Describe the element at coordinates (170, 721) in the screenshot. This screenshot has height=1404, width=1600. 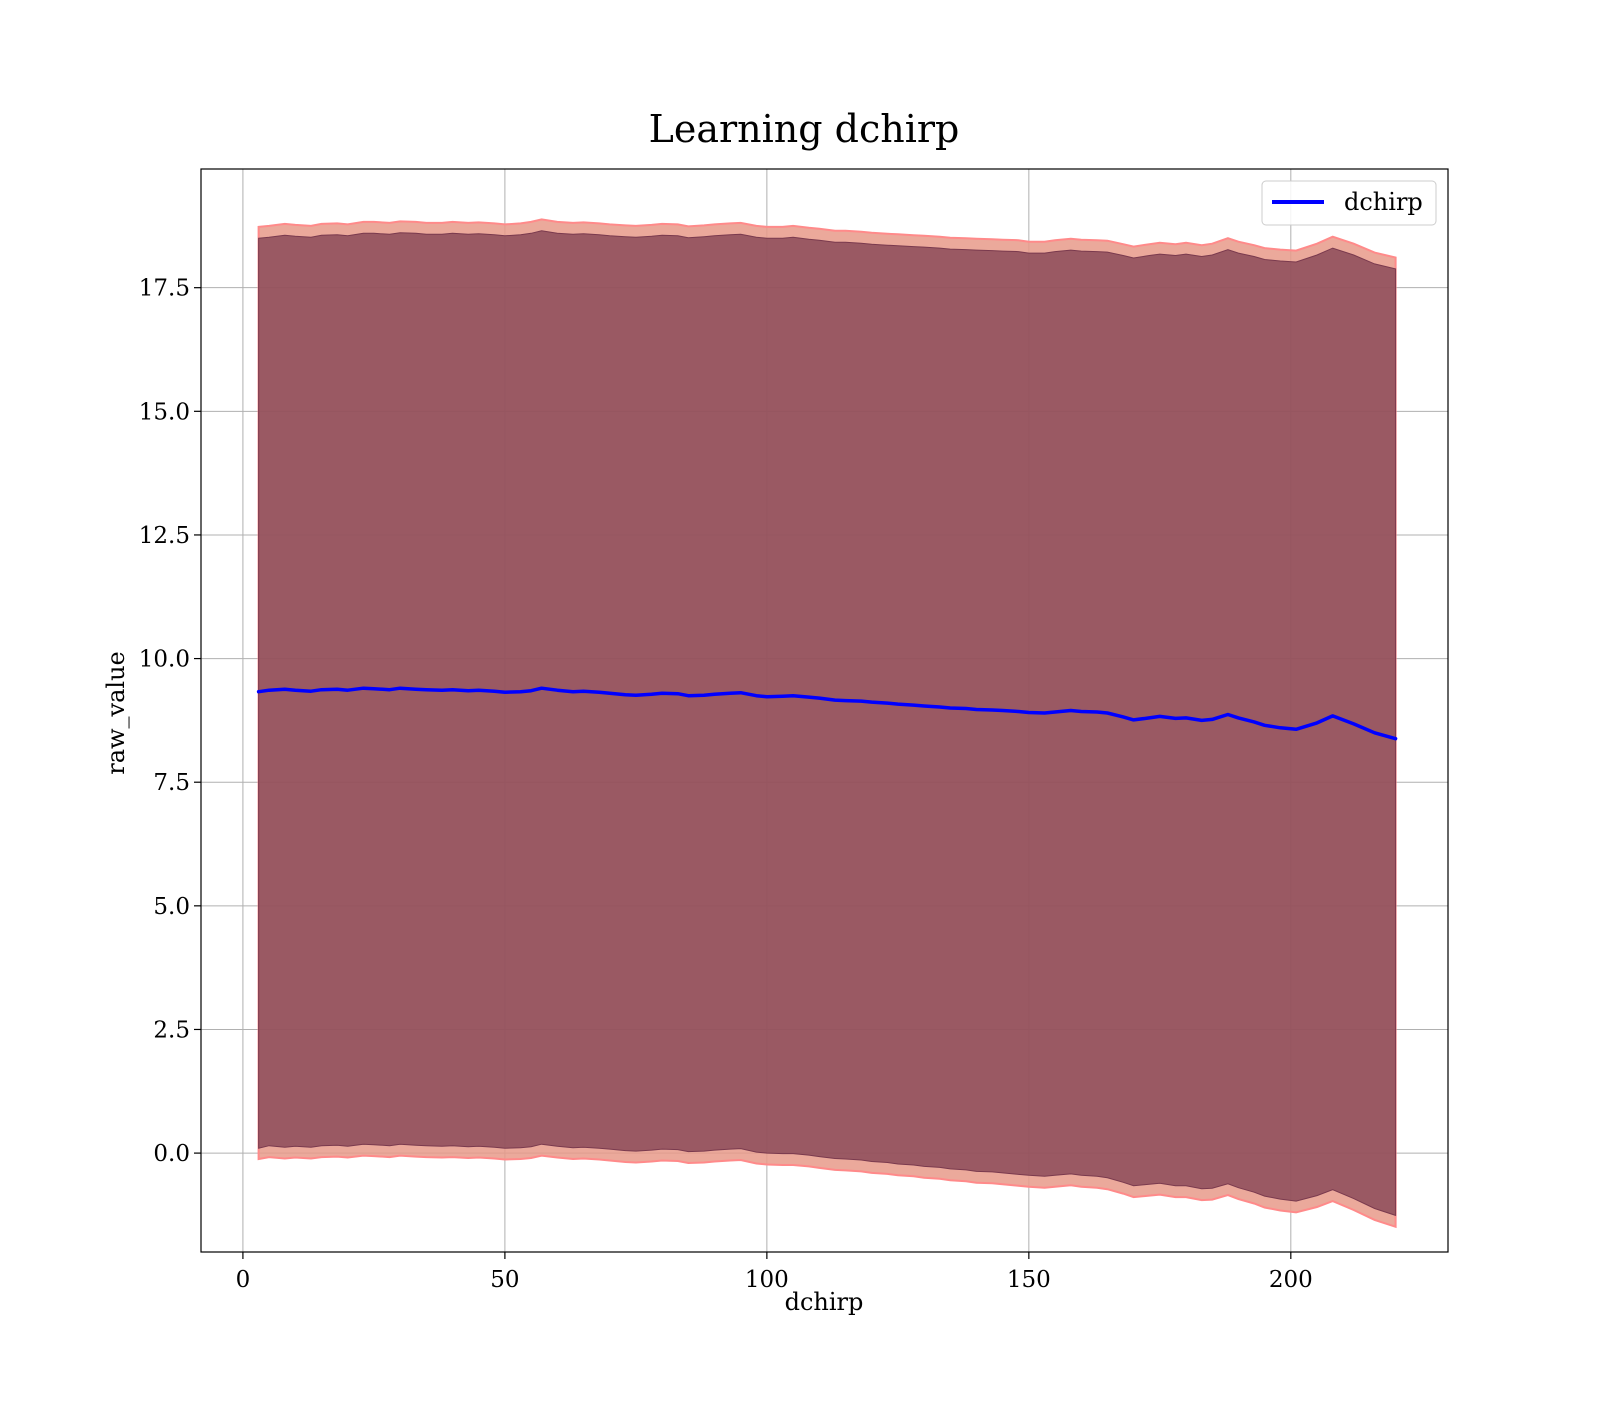
I see `y-axis-ticks: 0.0 2.5 5.0 7.5 10.0 12.5 15.0 17.5` at that location.